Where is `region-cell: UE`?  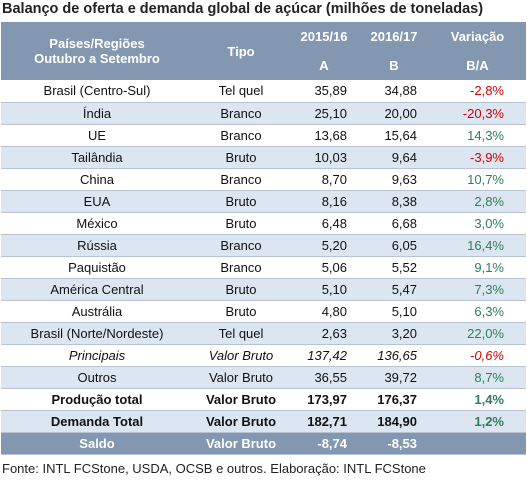
region-cell: UE is located at coordinates (97, 135).